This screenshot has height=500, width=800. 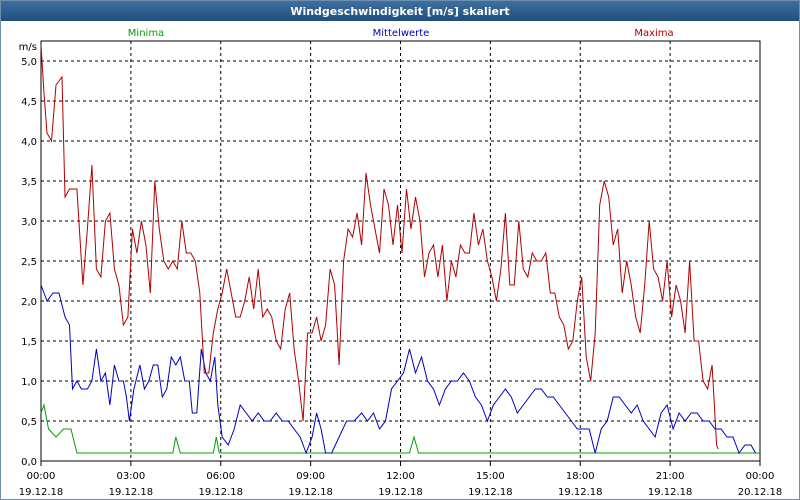 I want to click on legend-mittelwerte: Mittelwerte, so click(x=401, y=33).